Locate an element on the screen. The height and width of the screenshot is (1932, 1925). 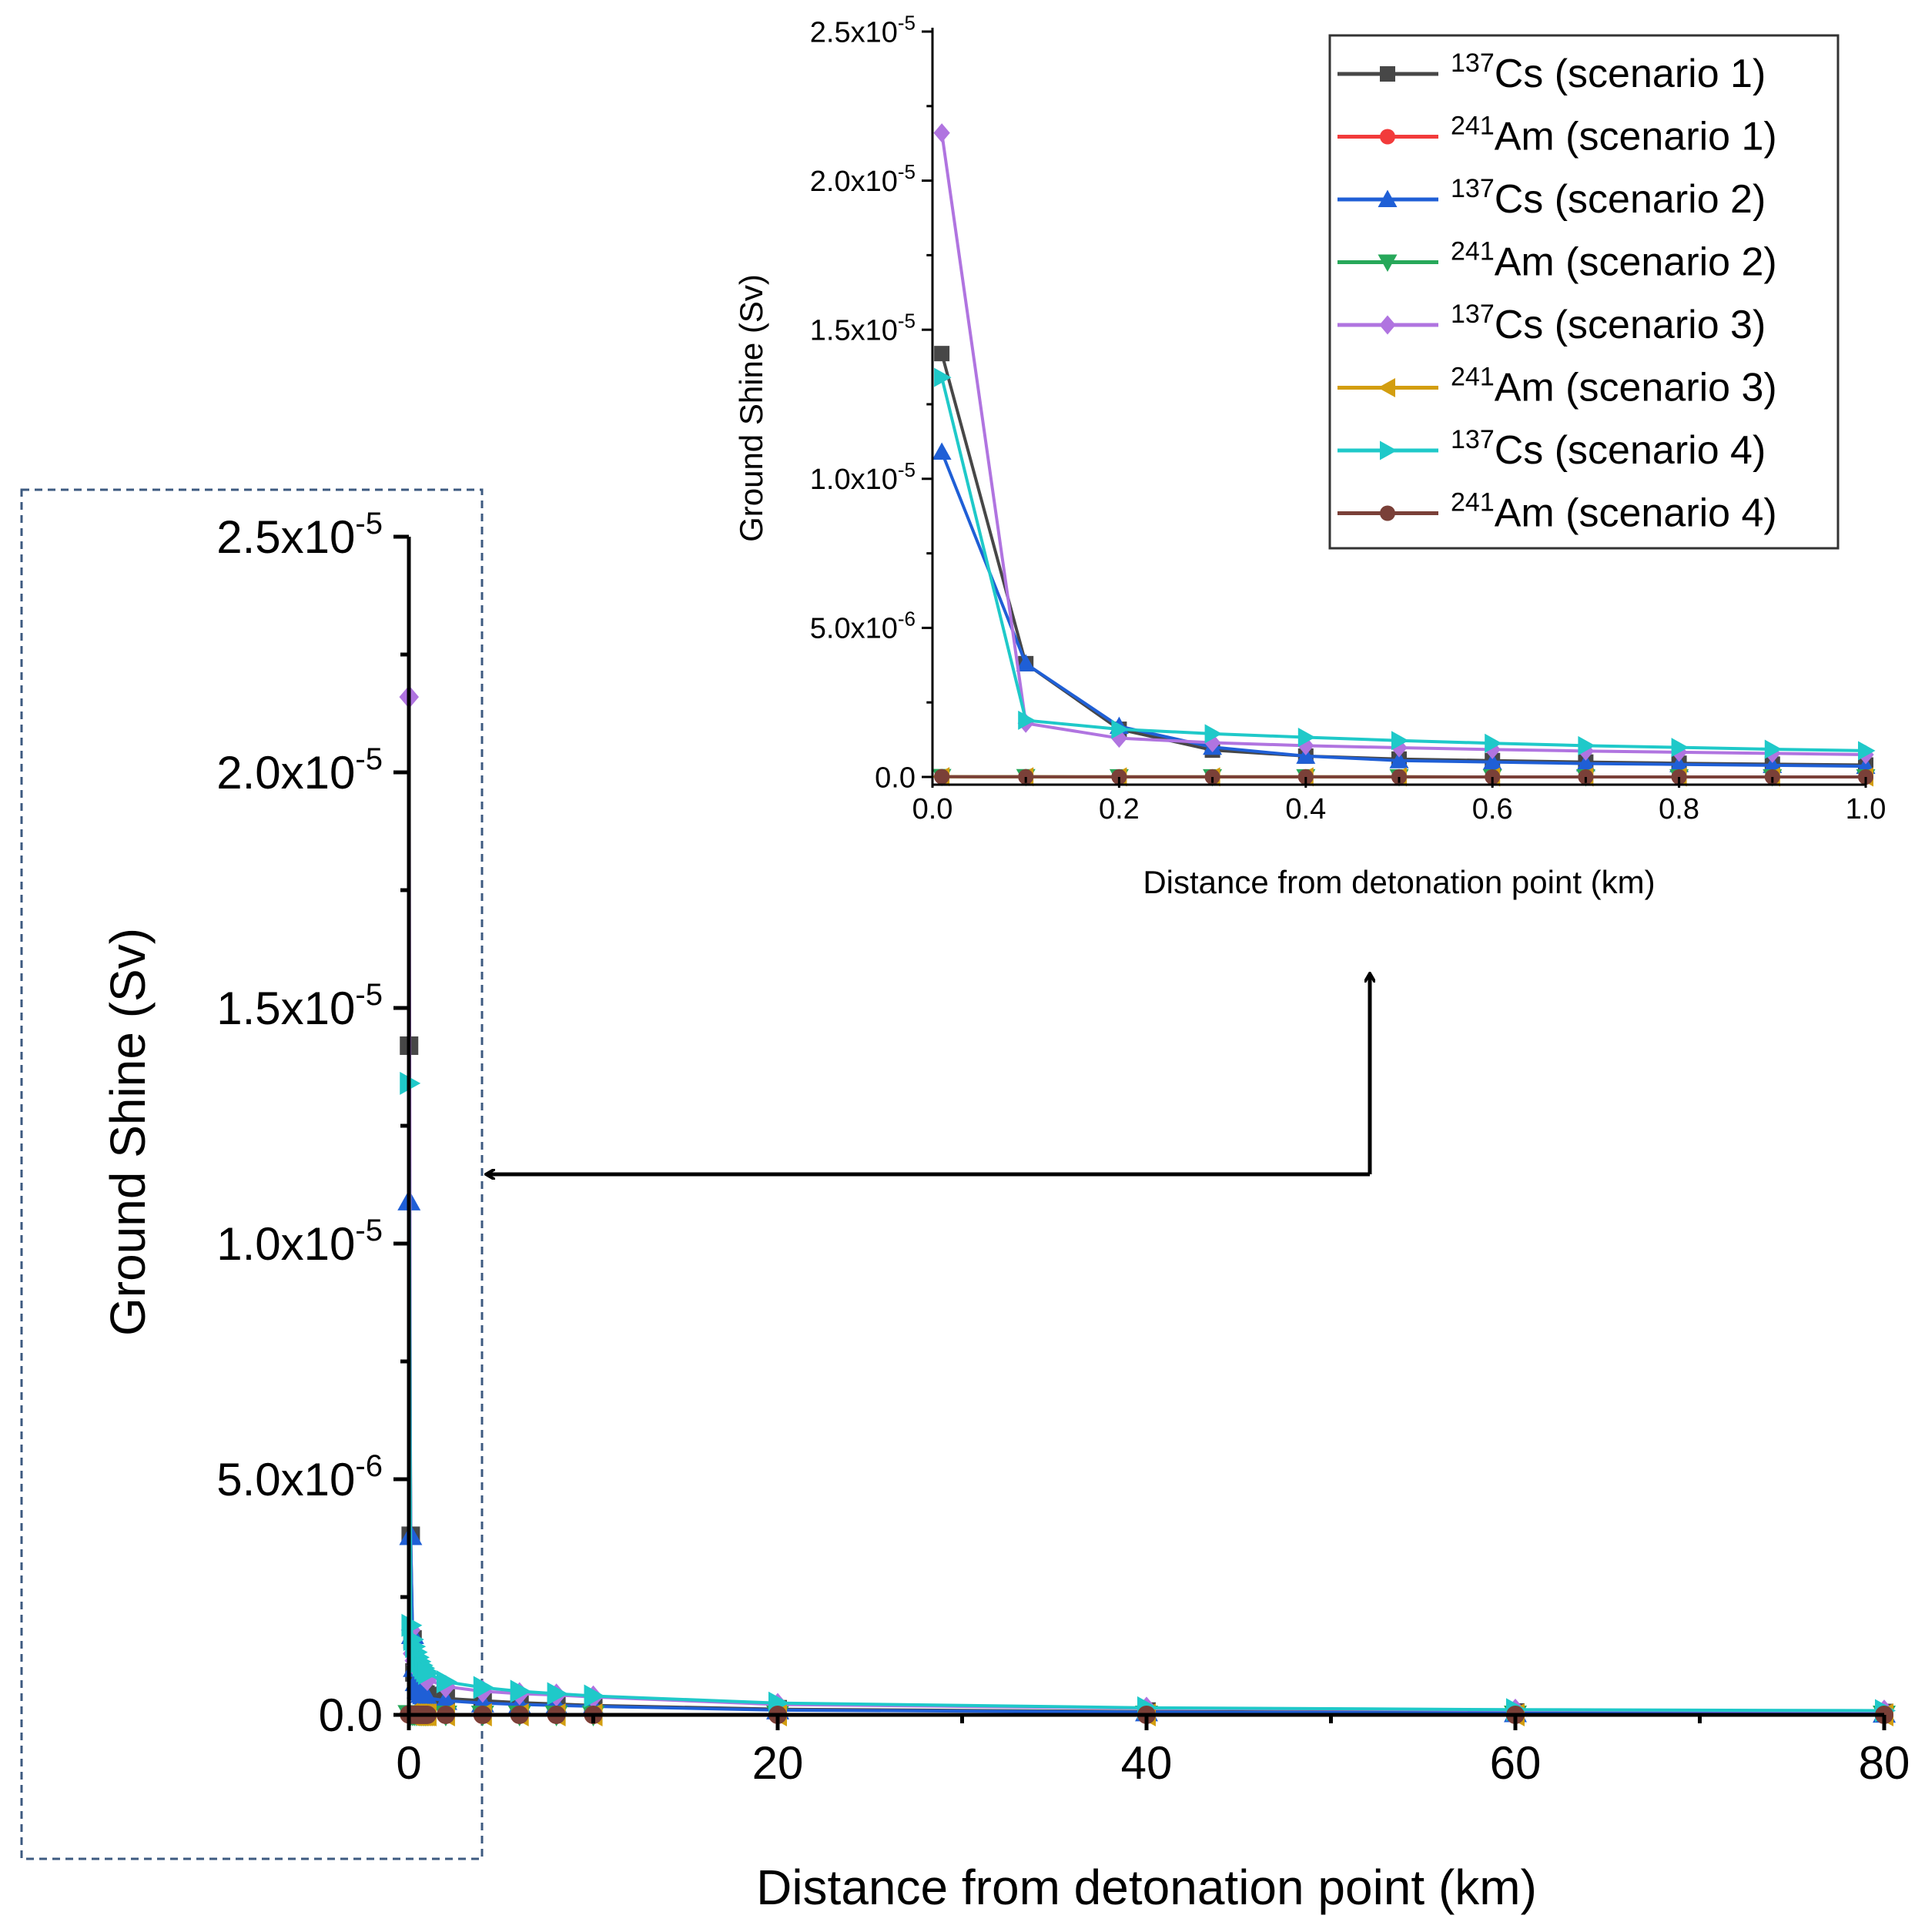
x-tick-label: 0.2 is located at coordinates (1119, 809).